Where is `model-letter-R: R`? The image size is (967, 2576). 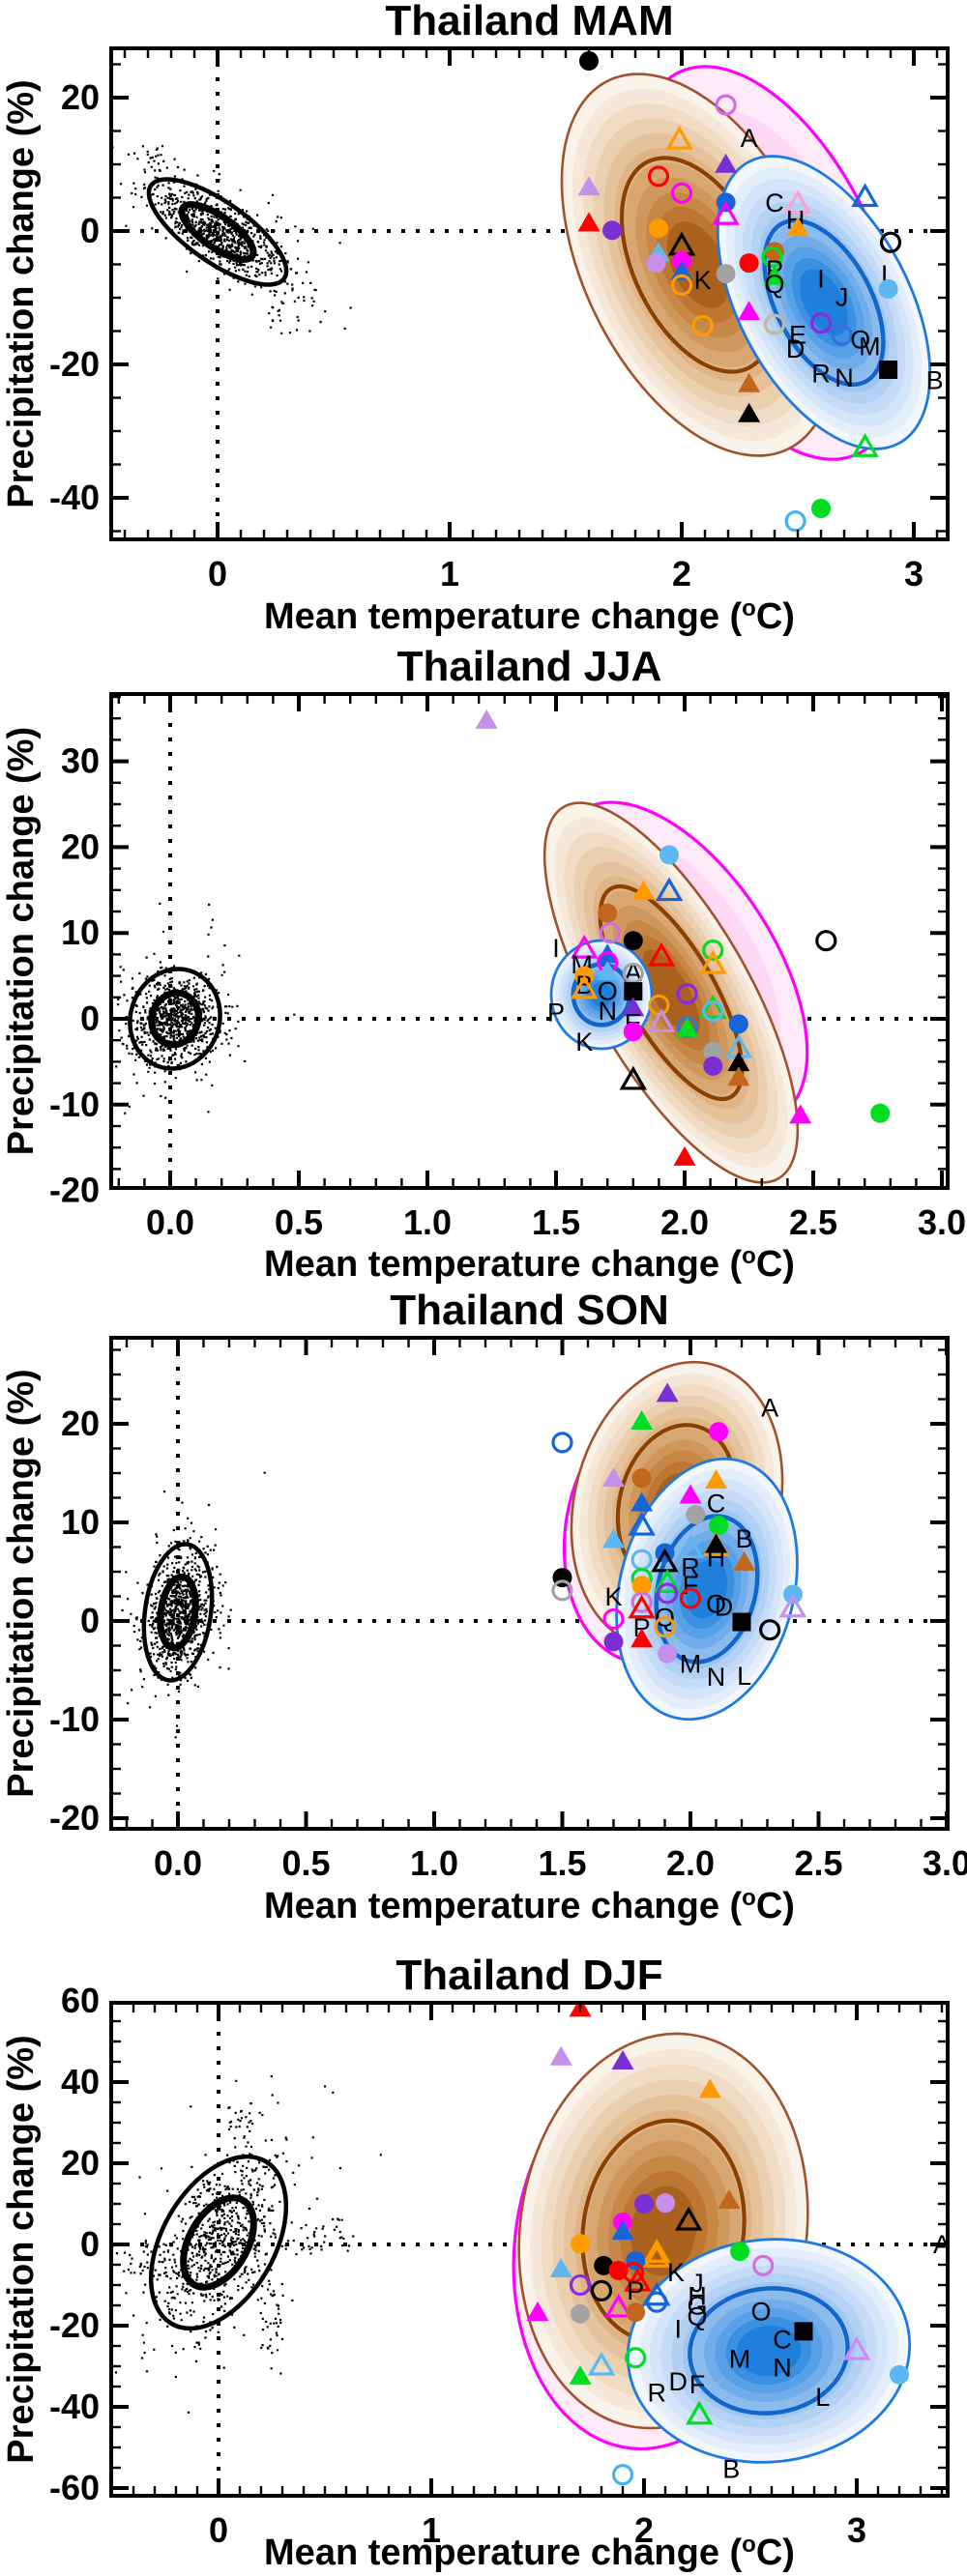
model-letter-R: R is located at coordinates (821, 374).